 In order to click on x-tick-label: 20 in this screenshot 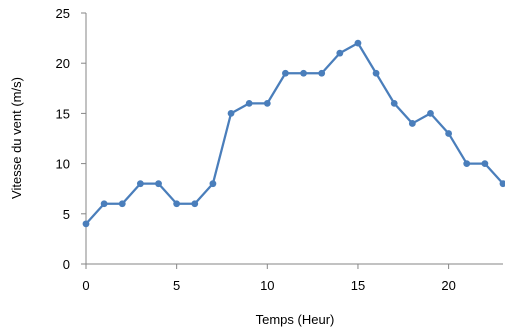, I will do `click(448, 285)`.